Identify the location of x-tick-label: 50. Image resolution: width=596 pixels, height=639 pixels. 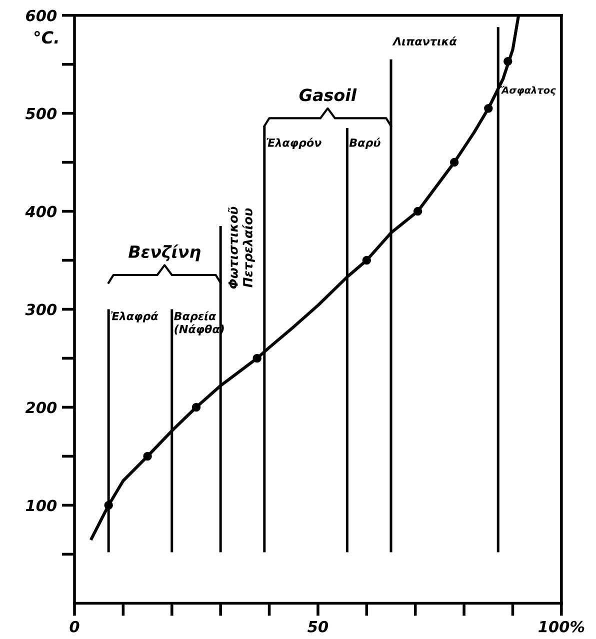
(318, 626).